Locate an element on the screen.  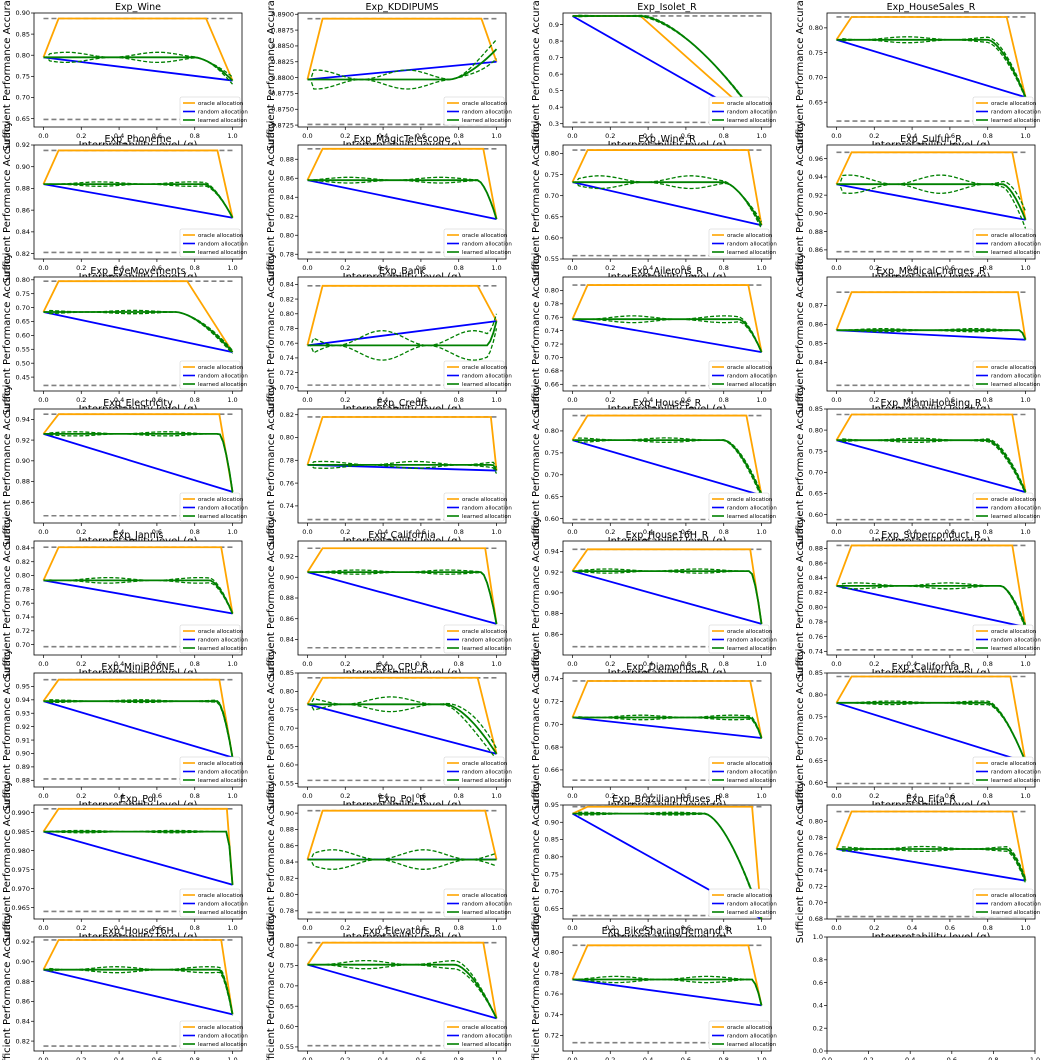
subplot-title: Exp_Sulfur_R is located at coordinates (931, 139).